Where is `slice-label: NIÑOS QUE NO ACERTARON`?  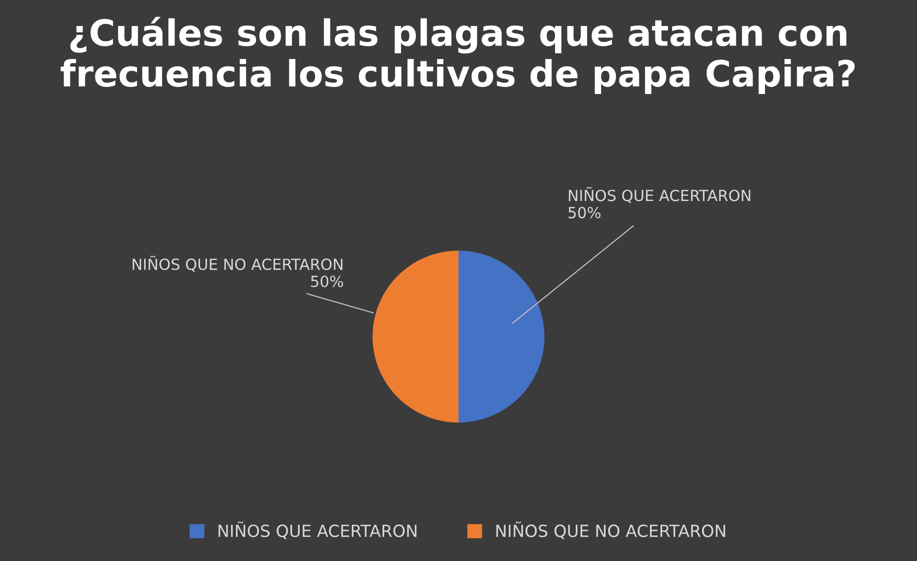
slice-label: NIÑOS QUE NO ACERTARON is located at coordinates (237, 264).